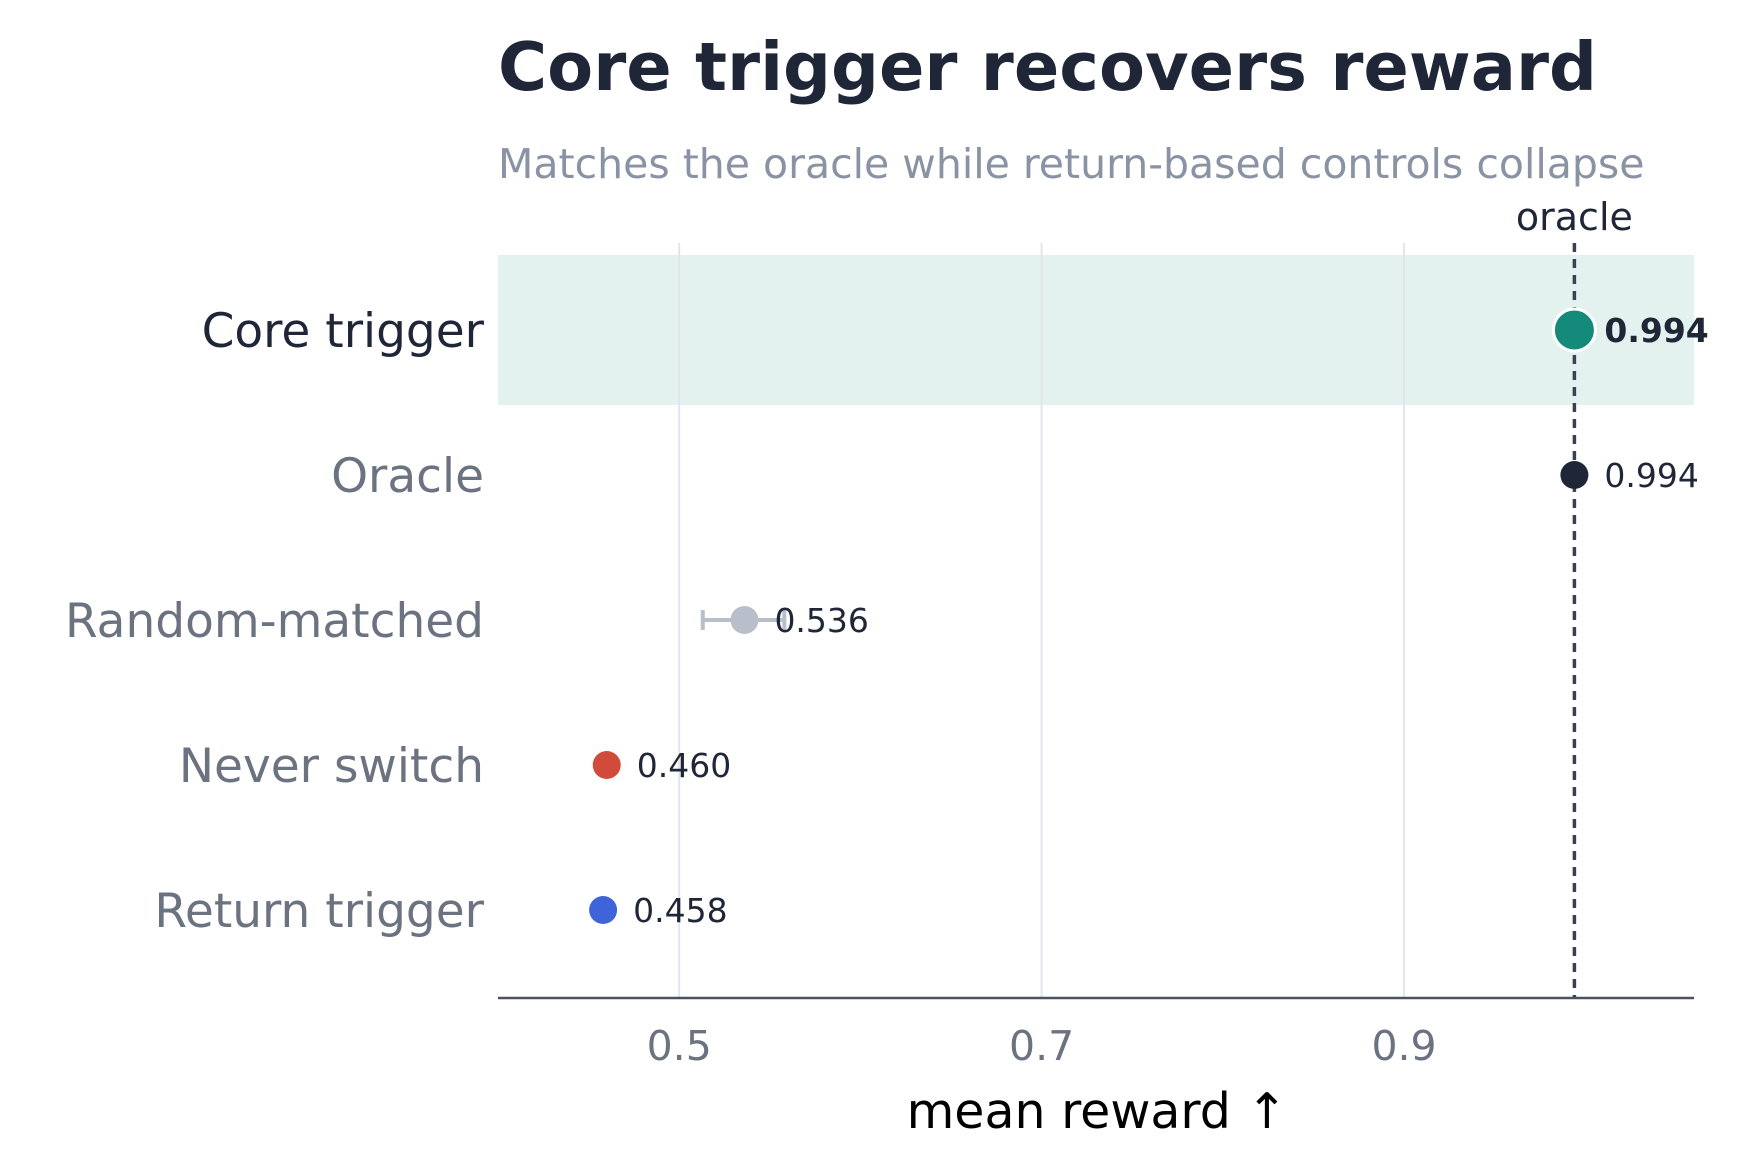  Describe the element at coordinates (679, 1046) in the screenshot. I see `x-tick-label: 0.5` at that location.